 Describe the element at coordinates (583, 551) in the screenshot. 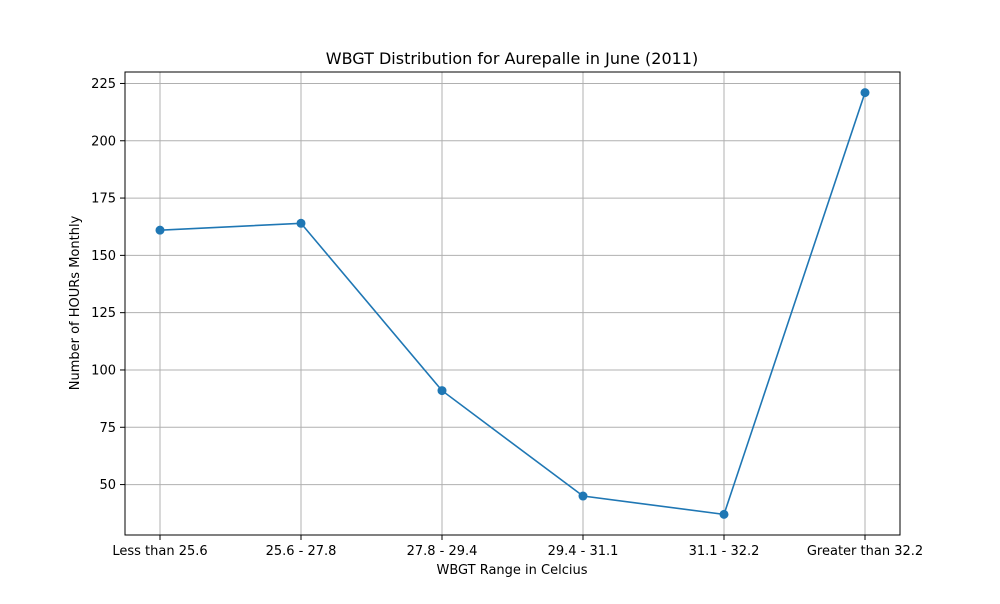

I see `x-tick-label: 29.4 - 31.1` at that location.